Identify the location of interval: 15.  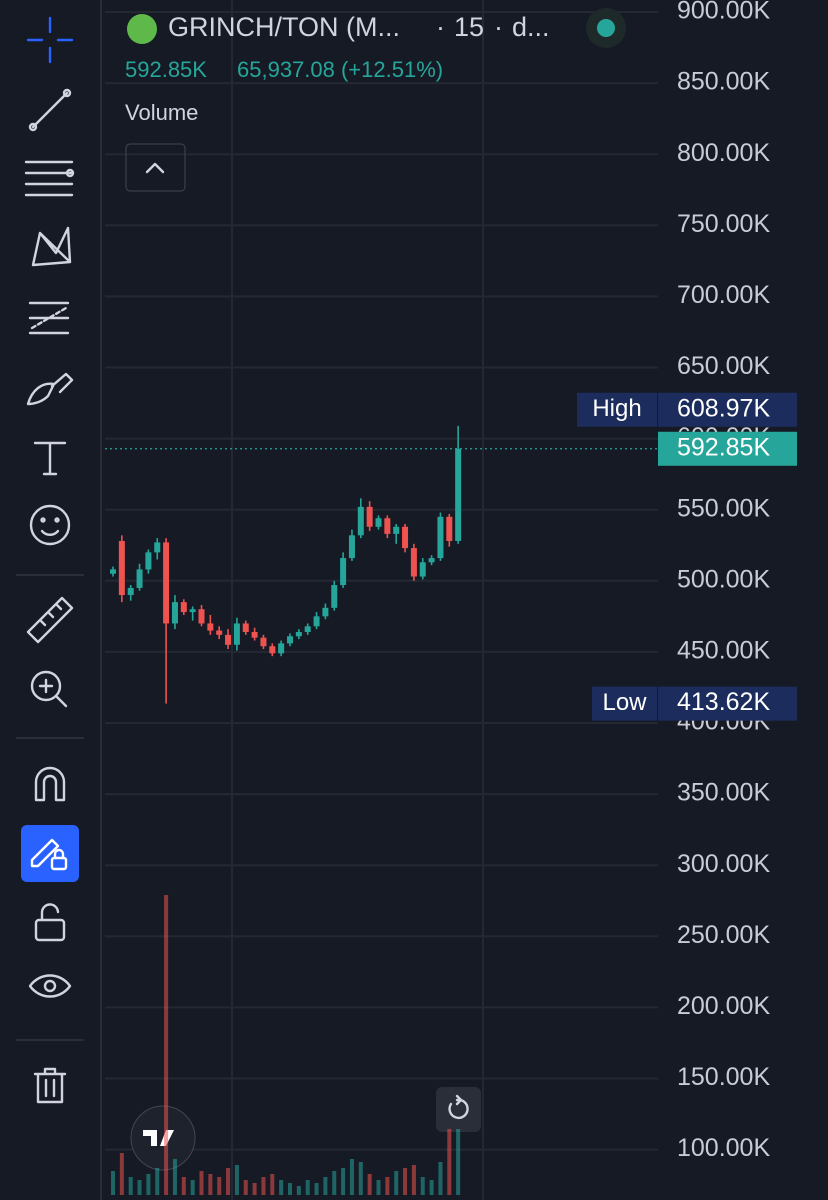
(469, 27).